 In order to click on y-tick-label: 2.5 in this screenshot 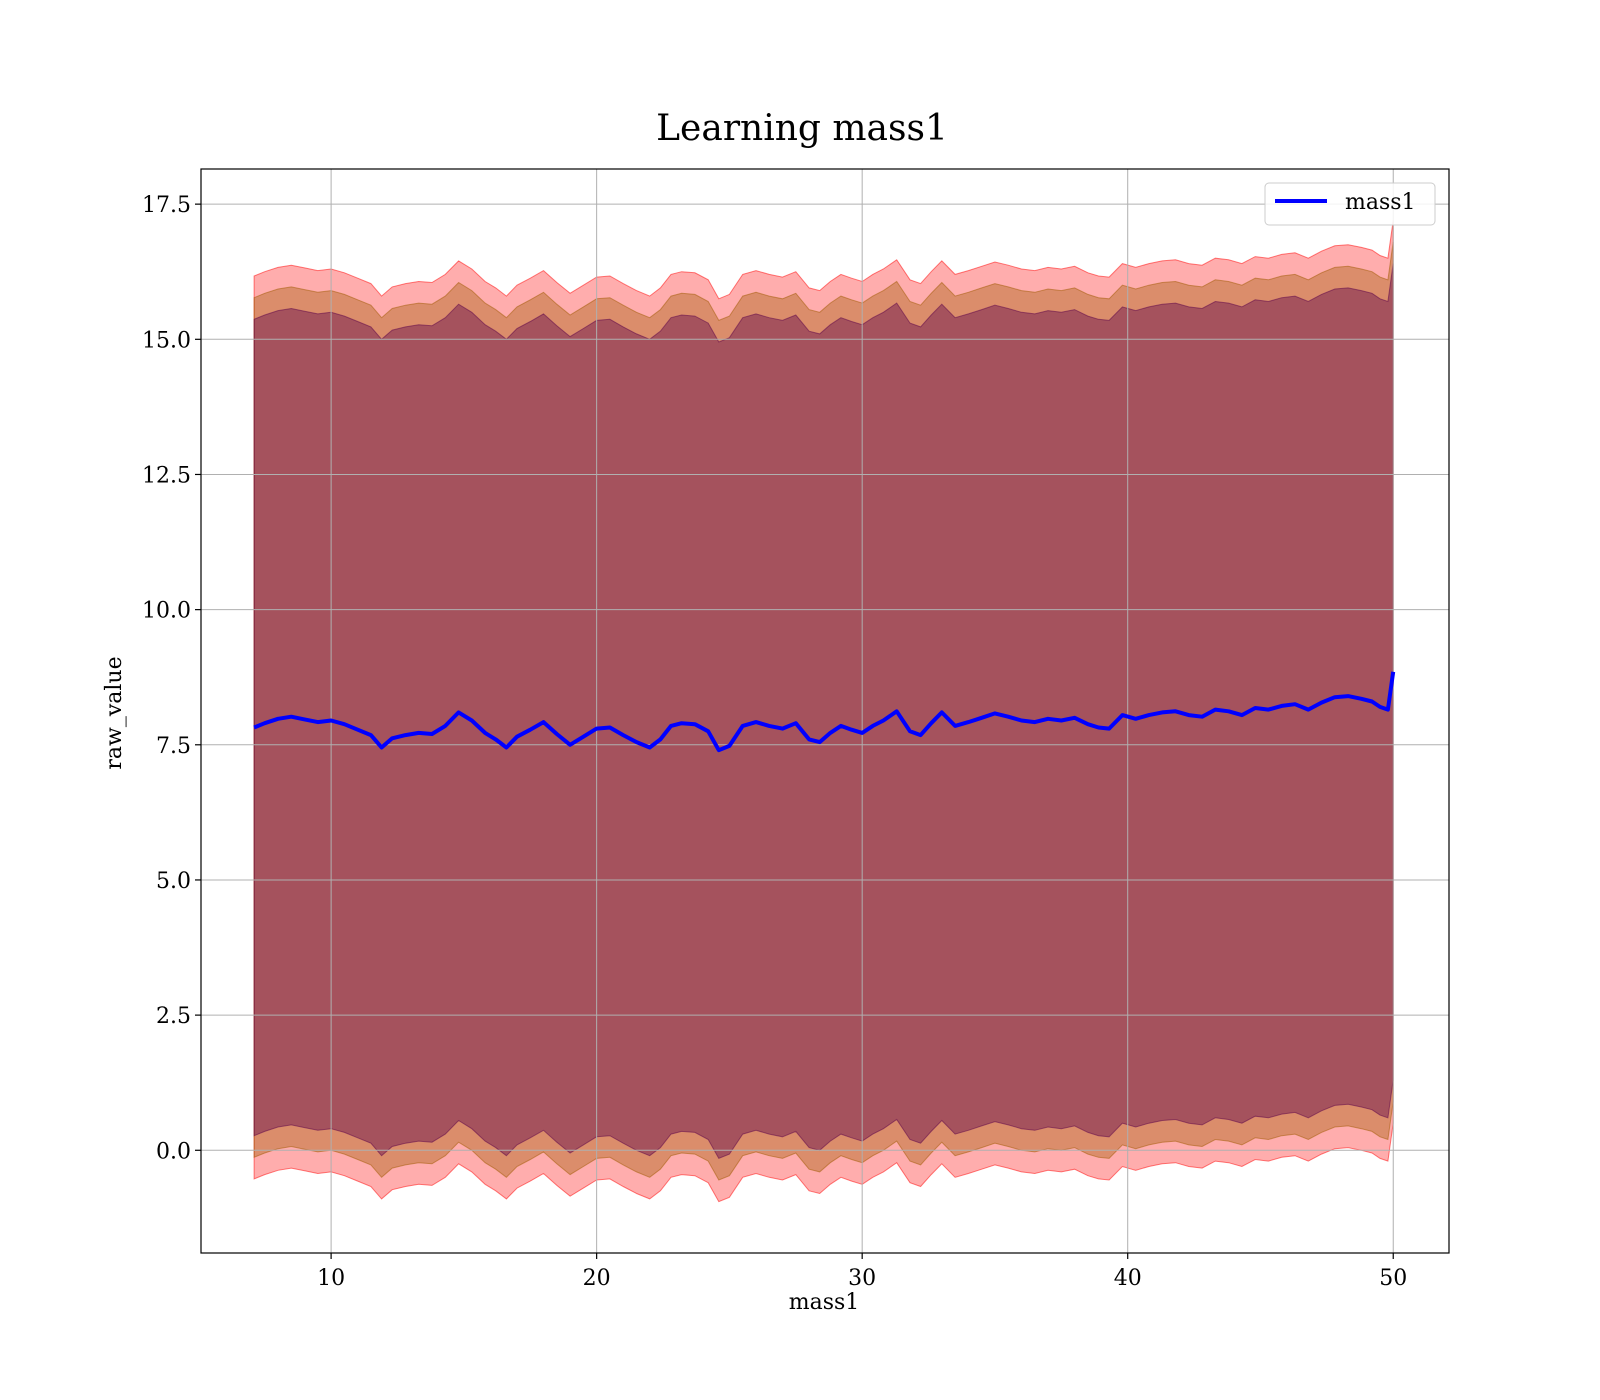, I will do `click(173, 1016)`.